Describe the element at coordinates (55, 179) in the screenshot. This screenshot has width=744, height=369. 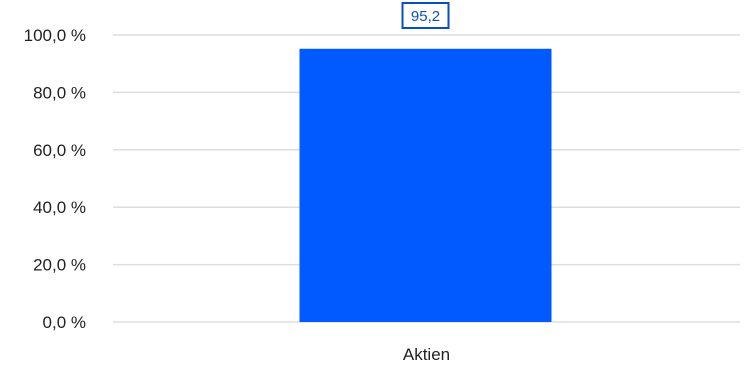
I see `y-axis-tick-labels: 0,0 % 20,0 % 40,0 % 60,0 % 80,0 % 100,0 %` at that location.